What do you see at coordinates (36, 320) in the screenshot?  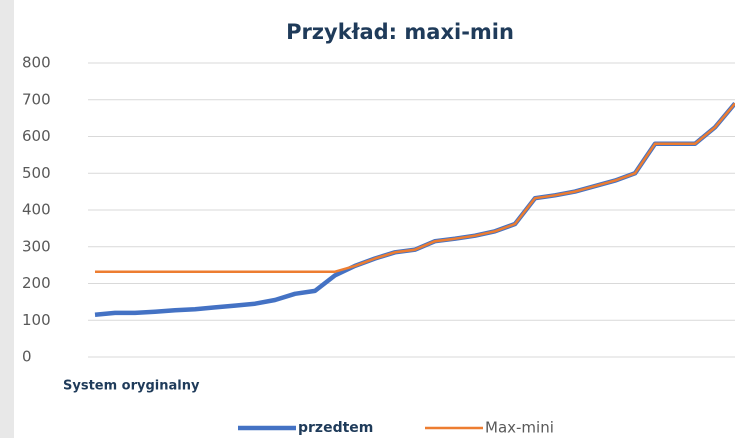 I see `y-tick-label: 100` at bounding box center [36, 320].